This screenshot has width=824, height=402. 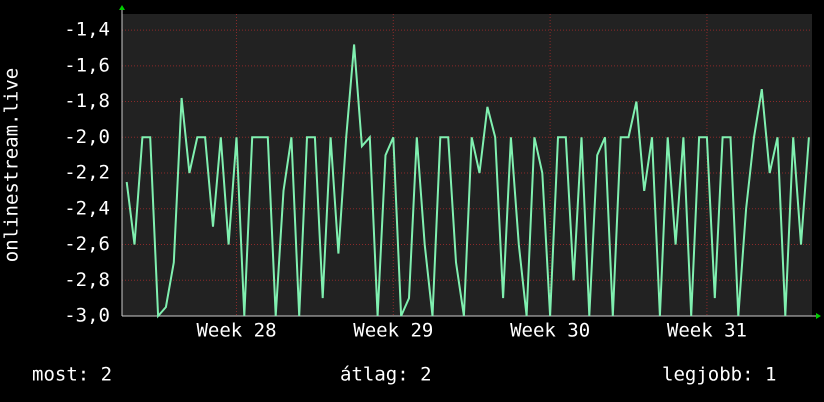 I want to click on y-tick-label: -3,0, so click(x=87, y=316).